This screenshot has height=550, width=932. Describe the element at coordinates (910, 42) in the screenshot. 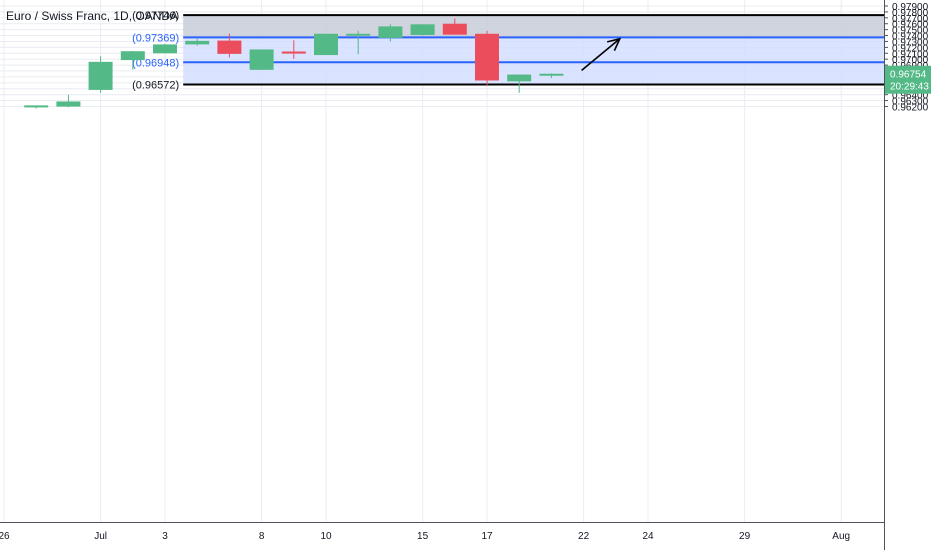

I see `y-tick-label: 0.97300` at that location.